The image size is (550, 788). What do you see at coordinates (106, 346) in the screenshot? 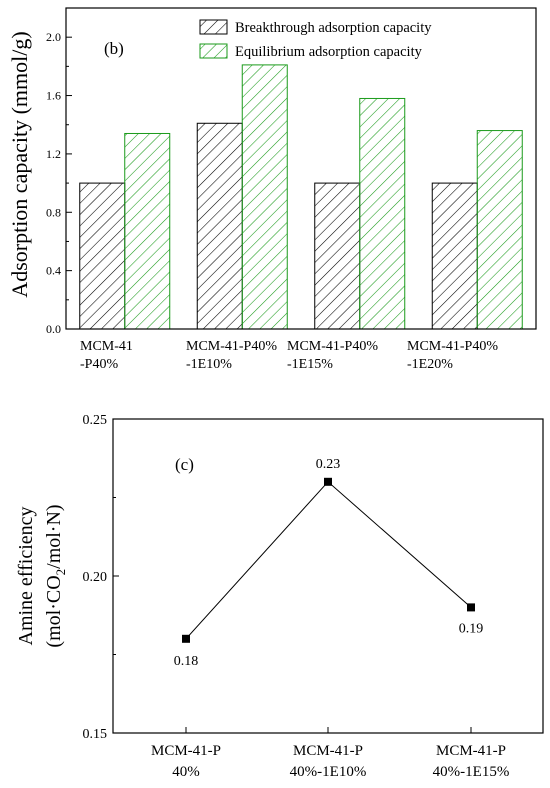
I see `x-tick-label-line: MCM-41` at bounding box center [106, 346].